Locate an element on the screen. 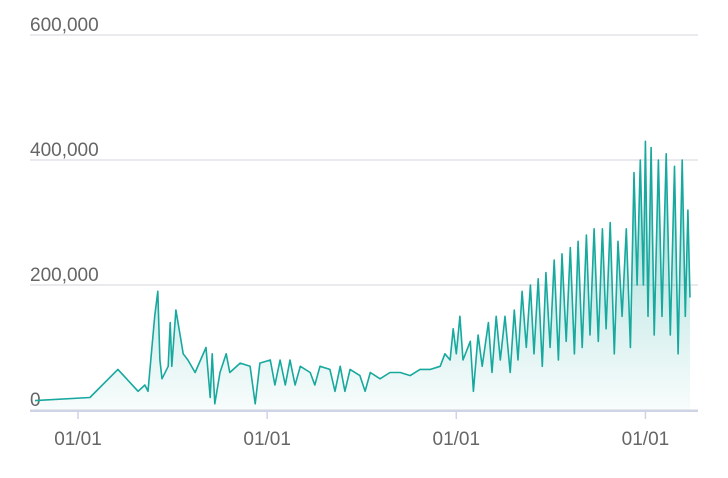  y-tick-label: 200,000 is located at coordinates (64, 275).